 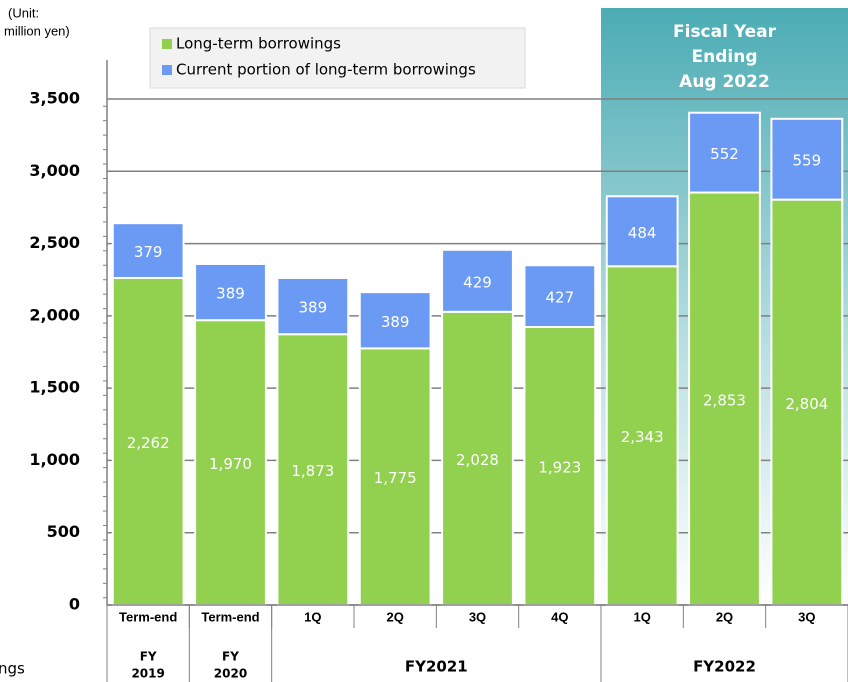 I want to click on value-label: 2,262, so click(x=148, y=443).